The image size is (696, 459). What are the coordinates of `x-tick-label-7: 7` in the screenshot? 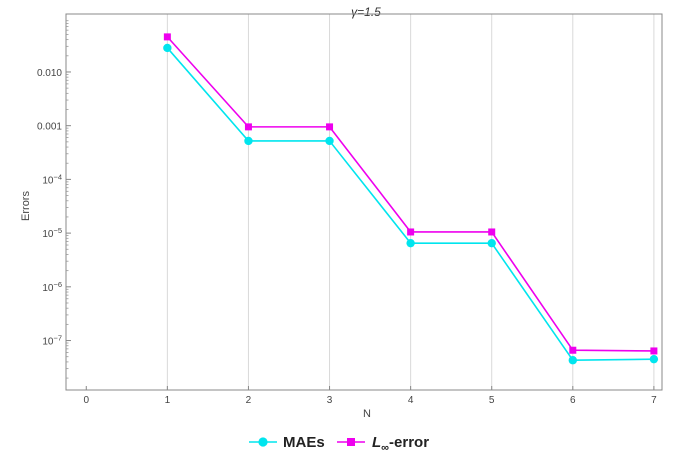 It's located at (654, 400).